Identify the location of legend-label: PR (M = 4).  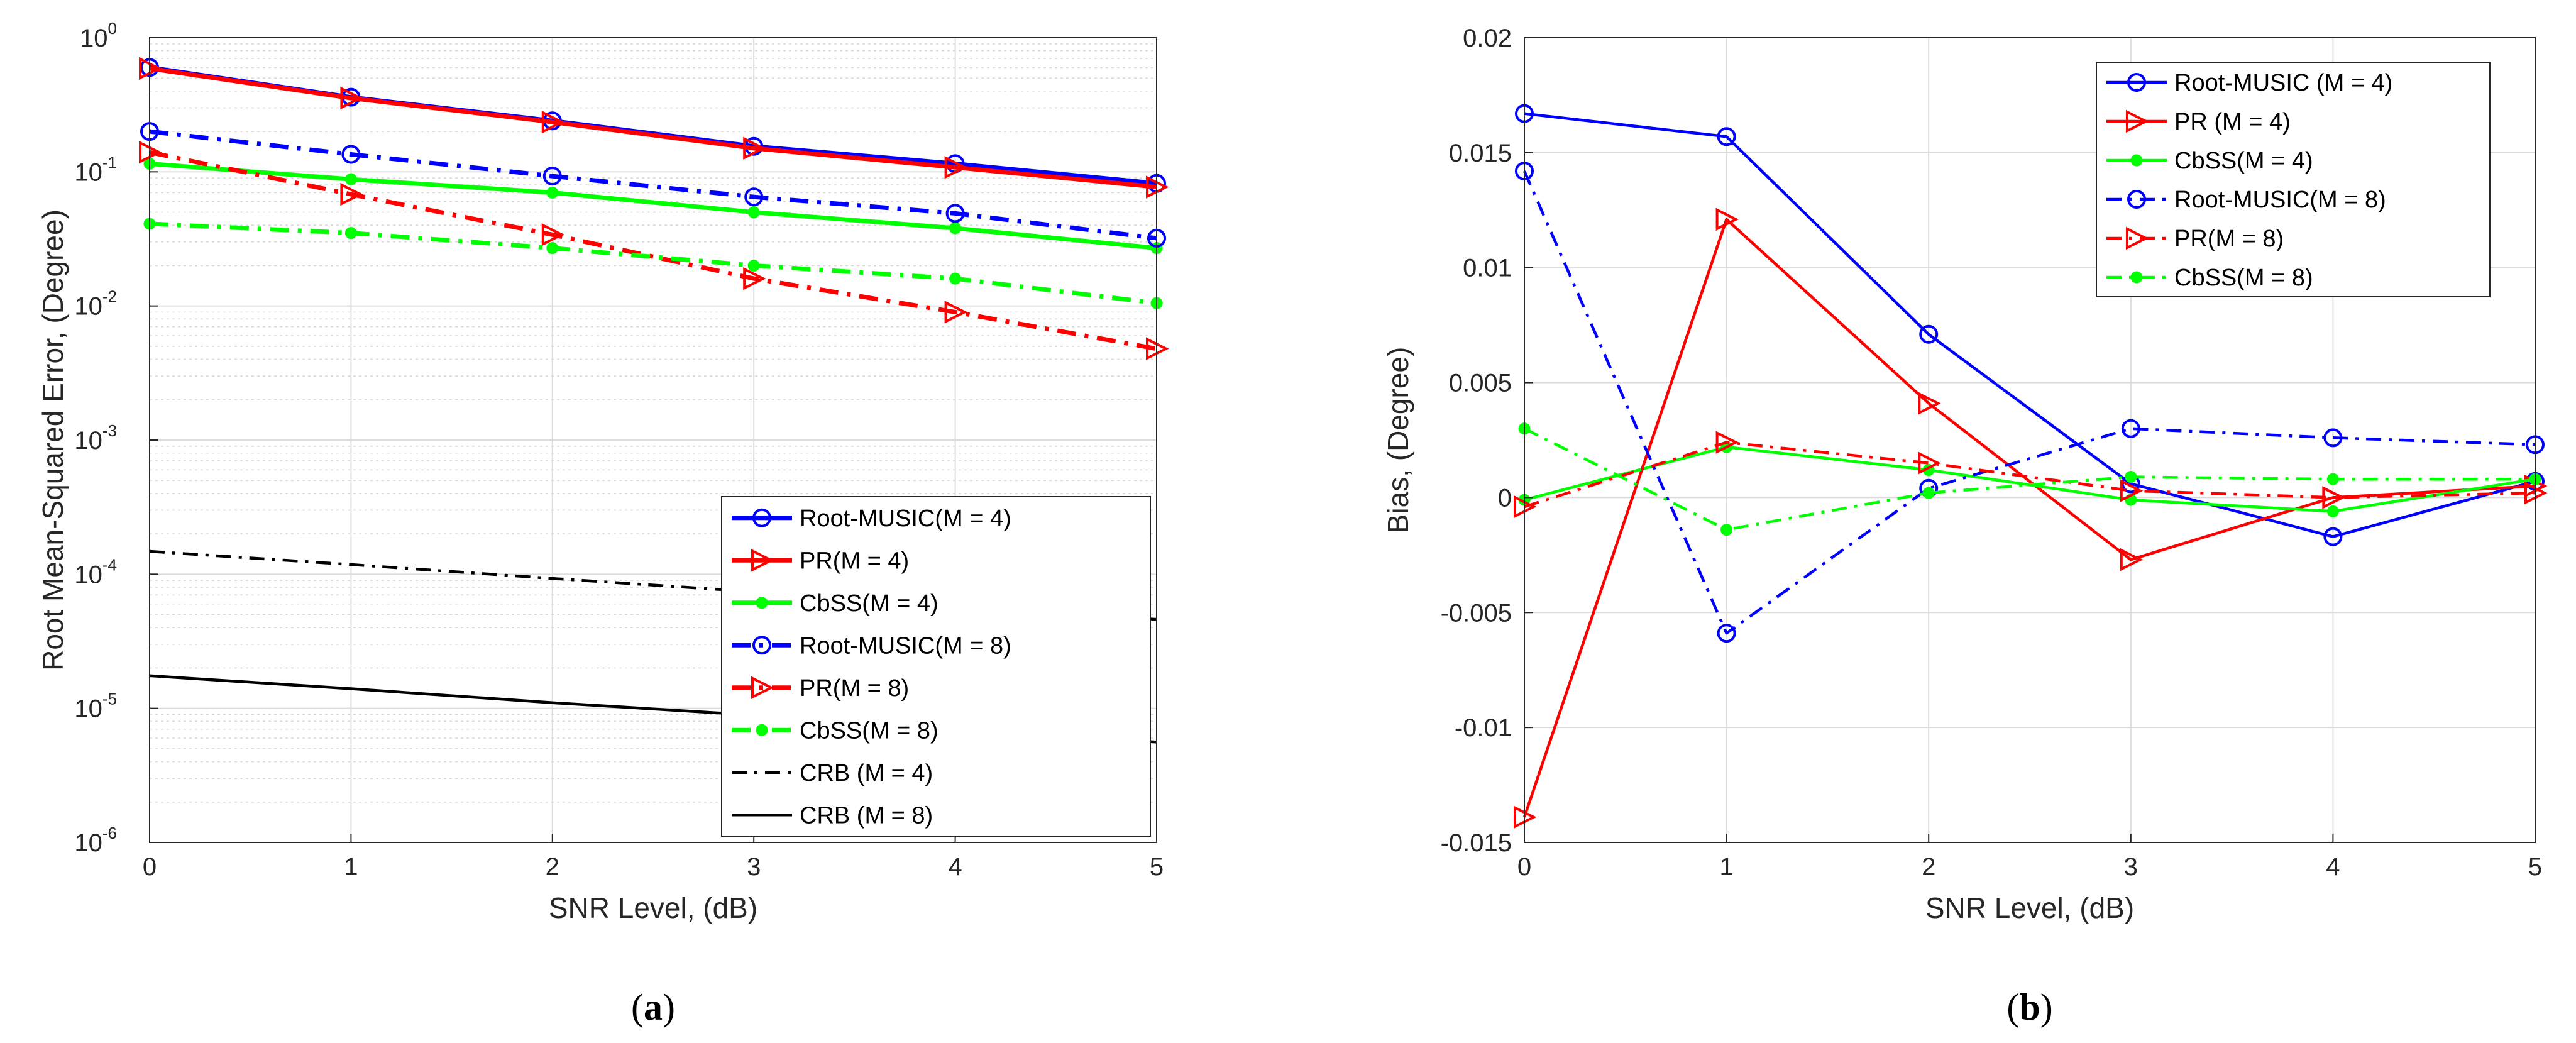
(2233, 122).